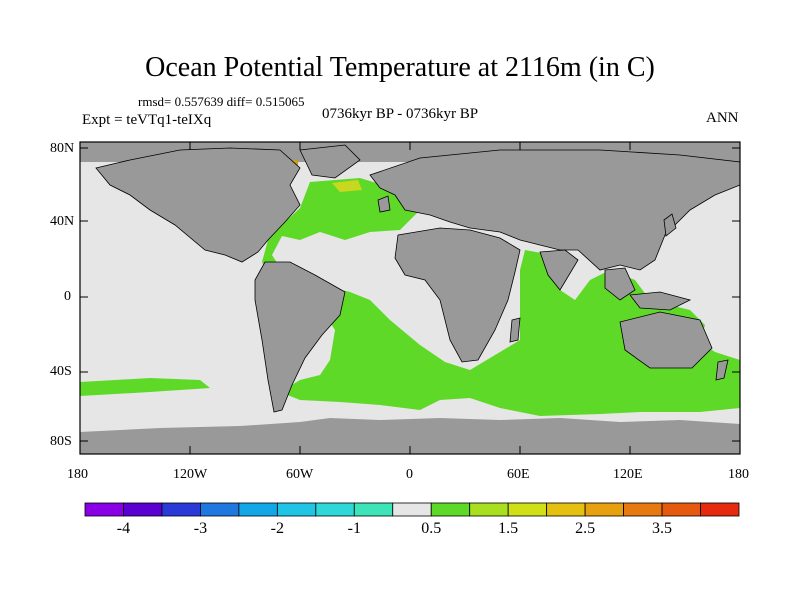 This screenshot has width=800, height=600. I want to click on colorbar-label: 3.5, so click(662, 528).